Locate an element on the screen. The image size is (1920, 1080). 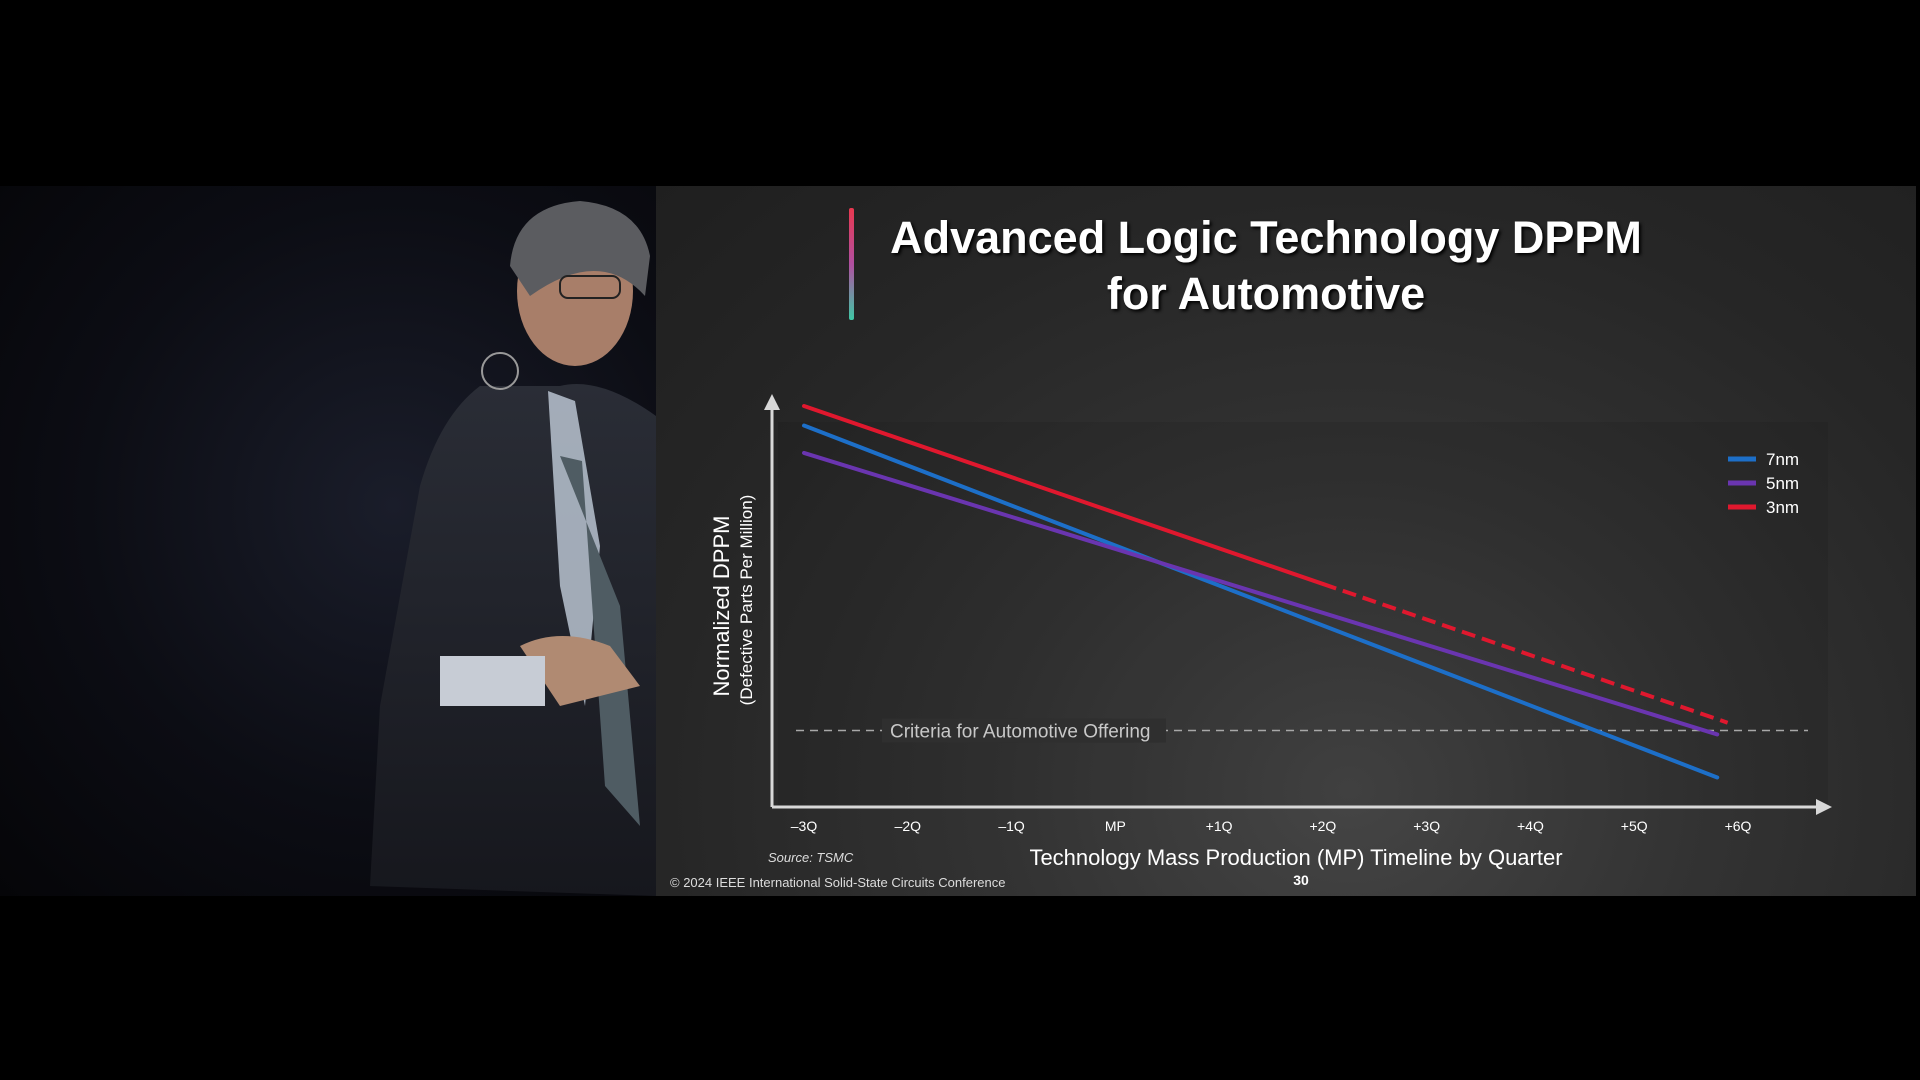
y-axis-sublabel: (Defective Parts Per Million) is located at coordinates (746, 600).